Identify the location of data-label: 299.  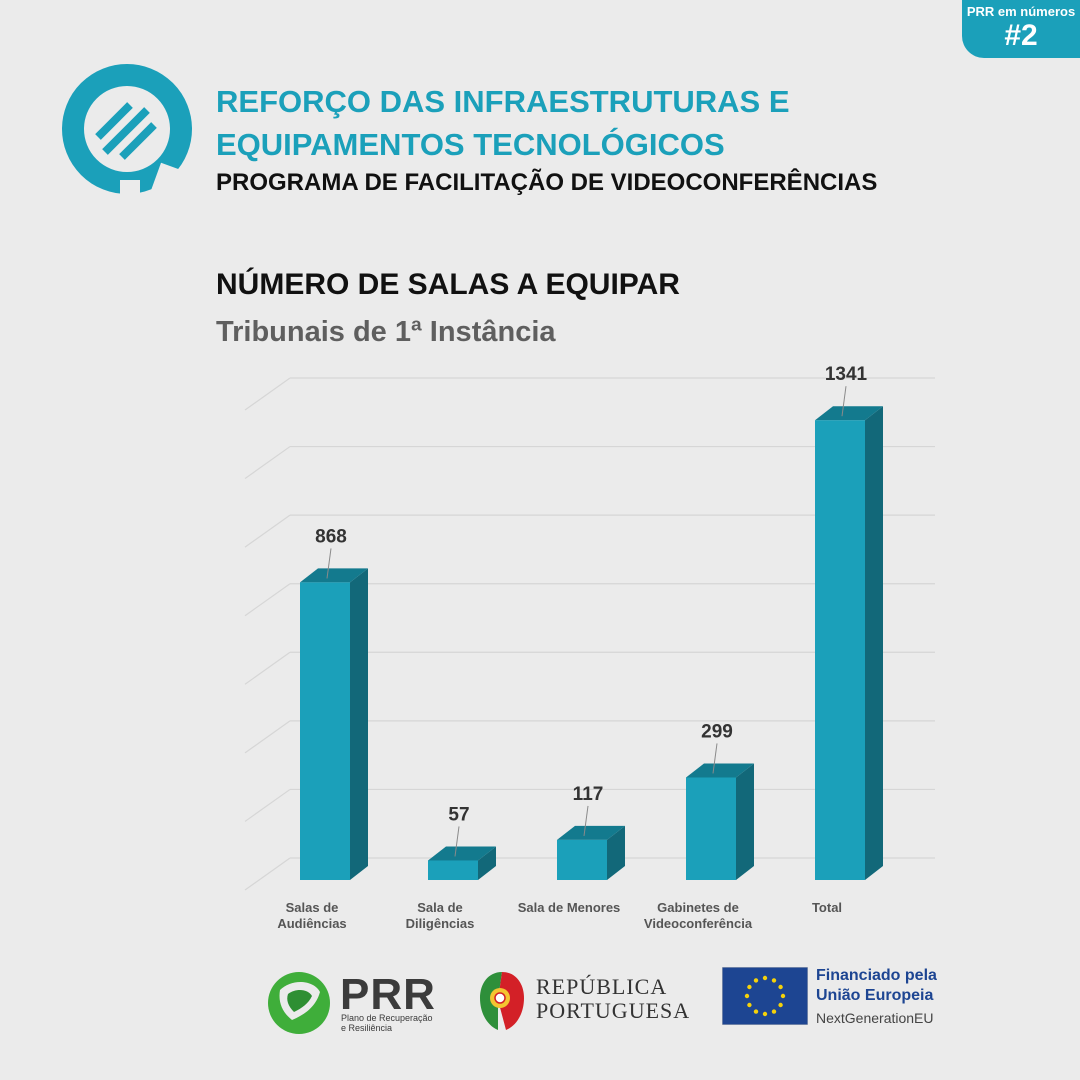
(717, 731).